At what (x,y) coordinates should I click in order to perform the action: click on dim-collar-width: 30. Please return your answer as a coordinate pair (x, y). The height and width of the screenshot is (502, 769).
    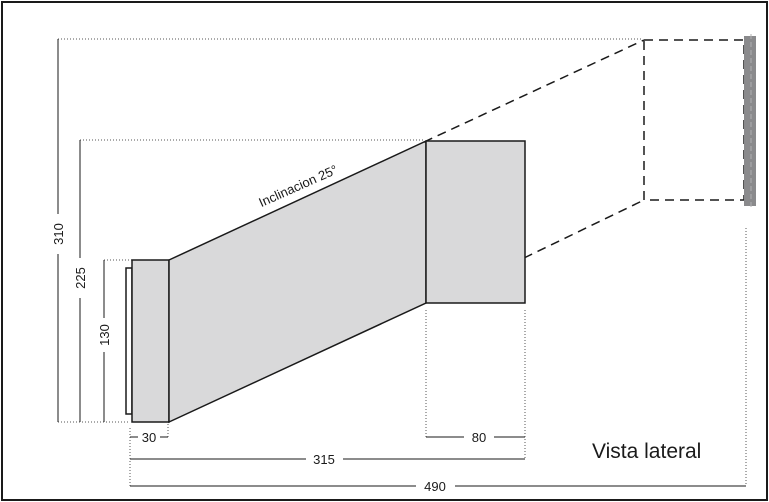
    Looking at the image, I should click on (149, 437).